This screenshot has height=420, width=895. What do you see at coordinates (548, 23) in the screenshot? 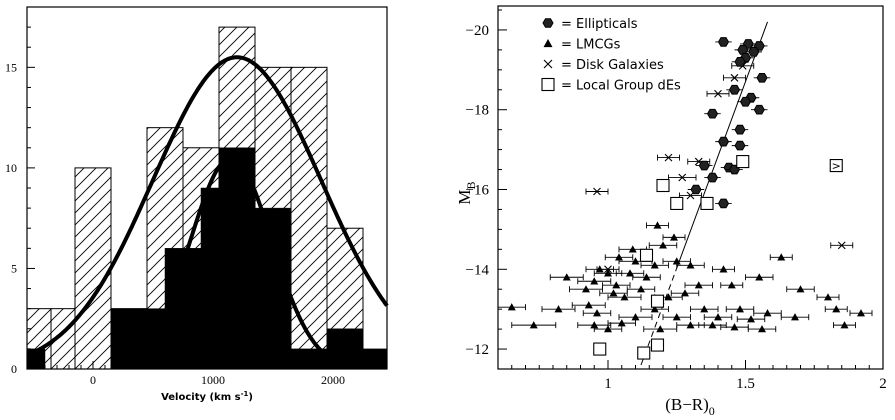
I see `legend-hexagon-icon` at bounding box center [548, 23].